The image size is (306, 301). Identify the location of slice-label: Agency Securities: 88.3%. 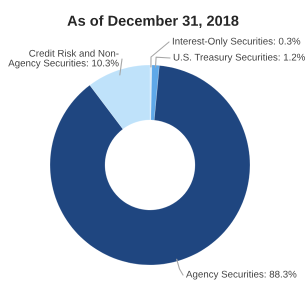
(241, 275).